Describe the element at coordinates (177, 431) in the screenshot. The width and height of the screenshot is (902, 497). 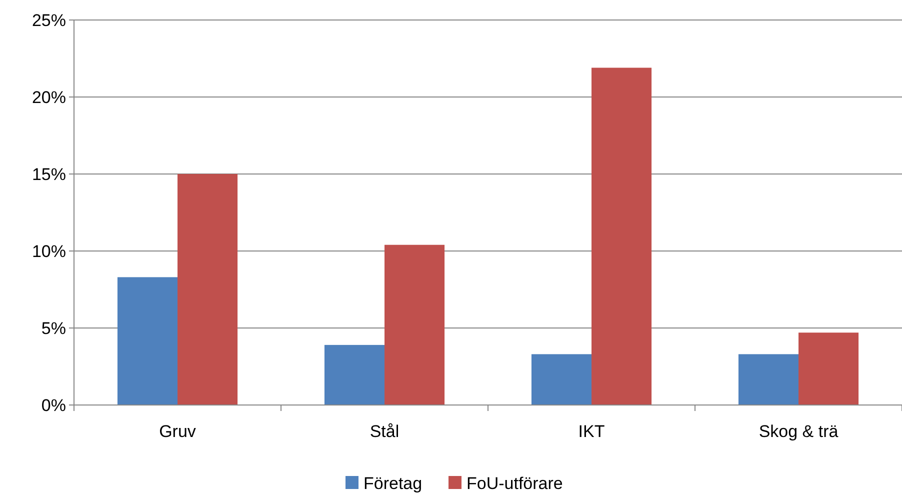
I see `x-tick-label: Gruv` at that location.